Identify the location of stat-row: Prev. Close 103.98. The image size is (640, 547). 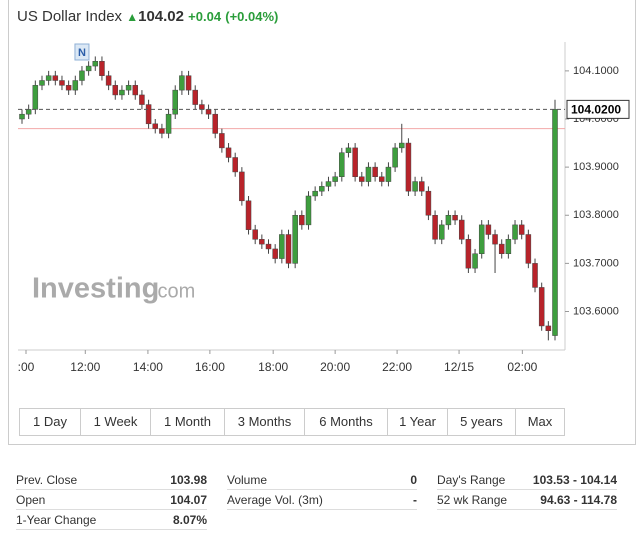
(111, 480).